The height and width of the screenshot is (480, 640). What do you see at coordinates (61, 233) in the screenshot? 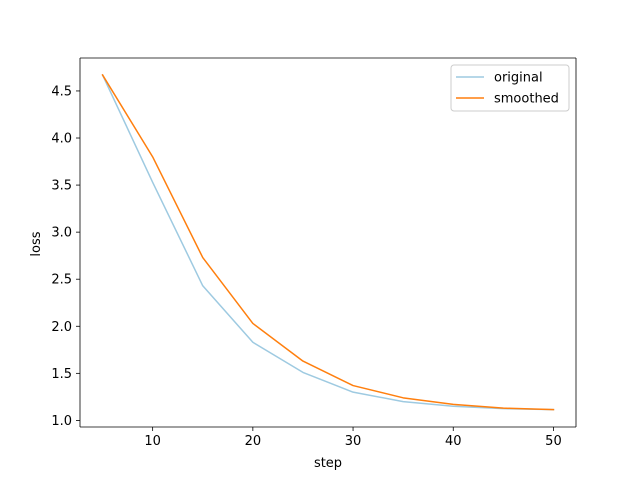
I see `y-tick-label: 3.0` at bounding box center [61, 233].